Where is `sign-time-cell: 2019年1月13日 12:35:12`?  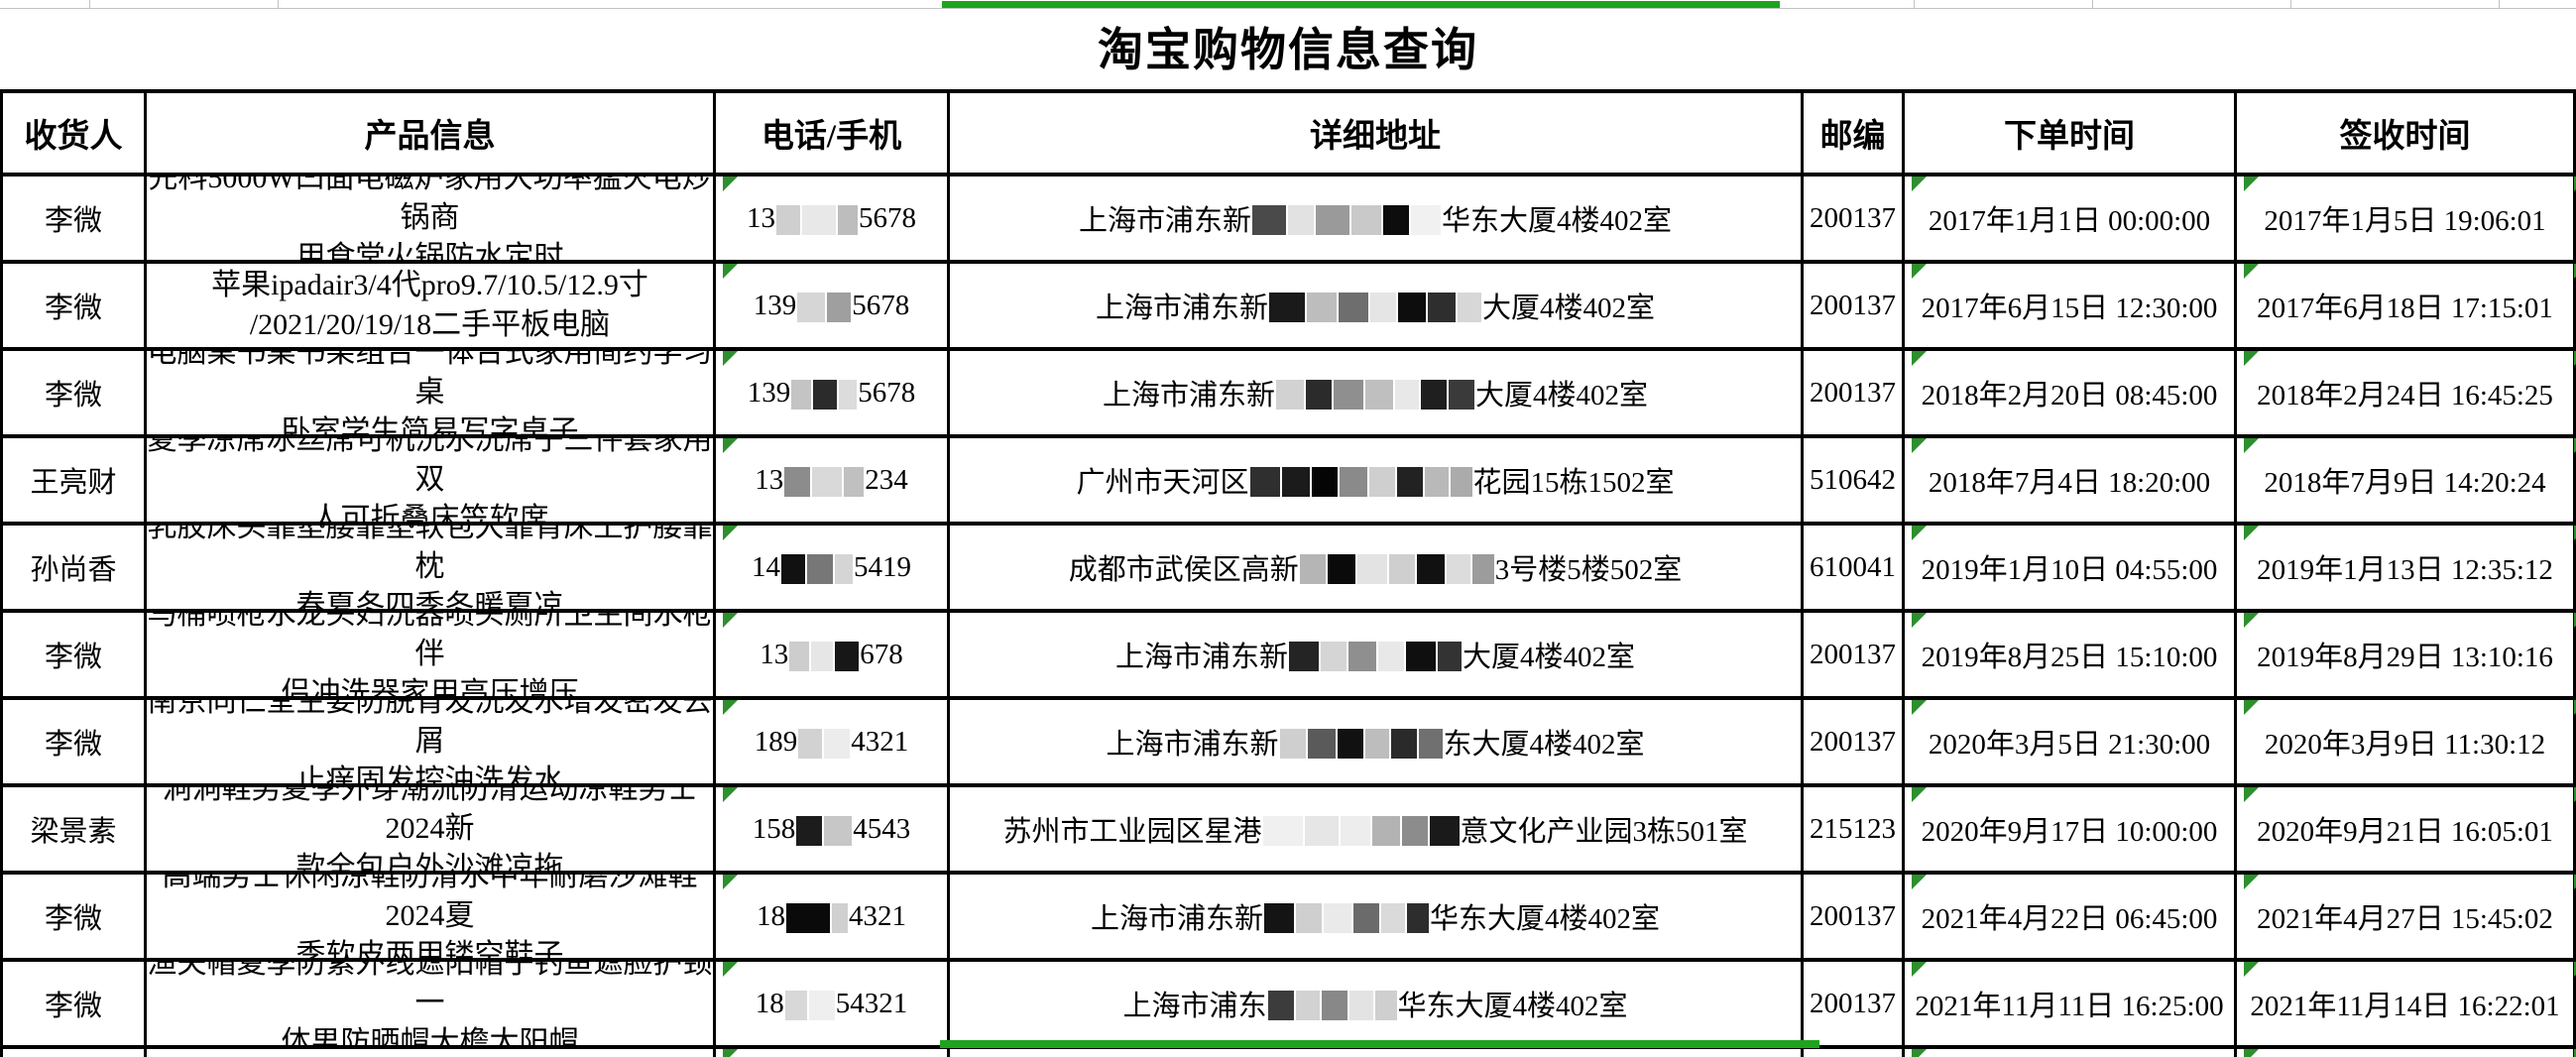
sign-time-cell: 2019年1月13日 12:35:12 is located at coordinates (2406, 567).